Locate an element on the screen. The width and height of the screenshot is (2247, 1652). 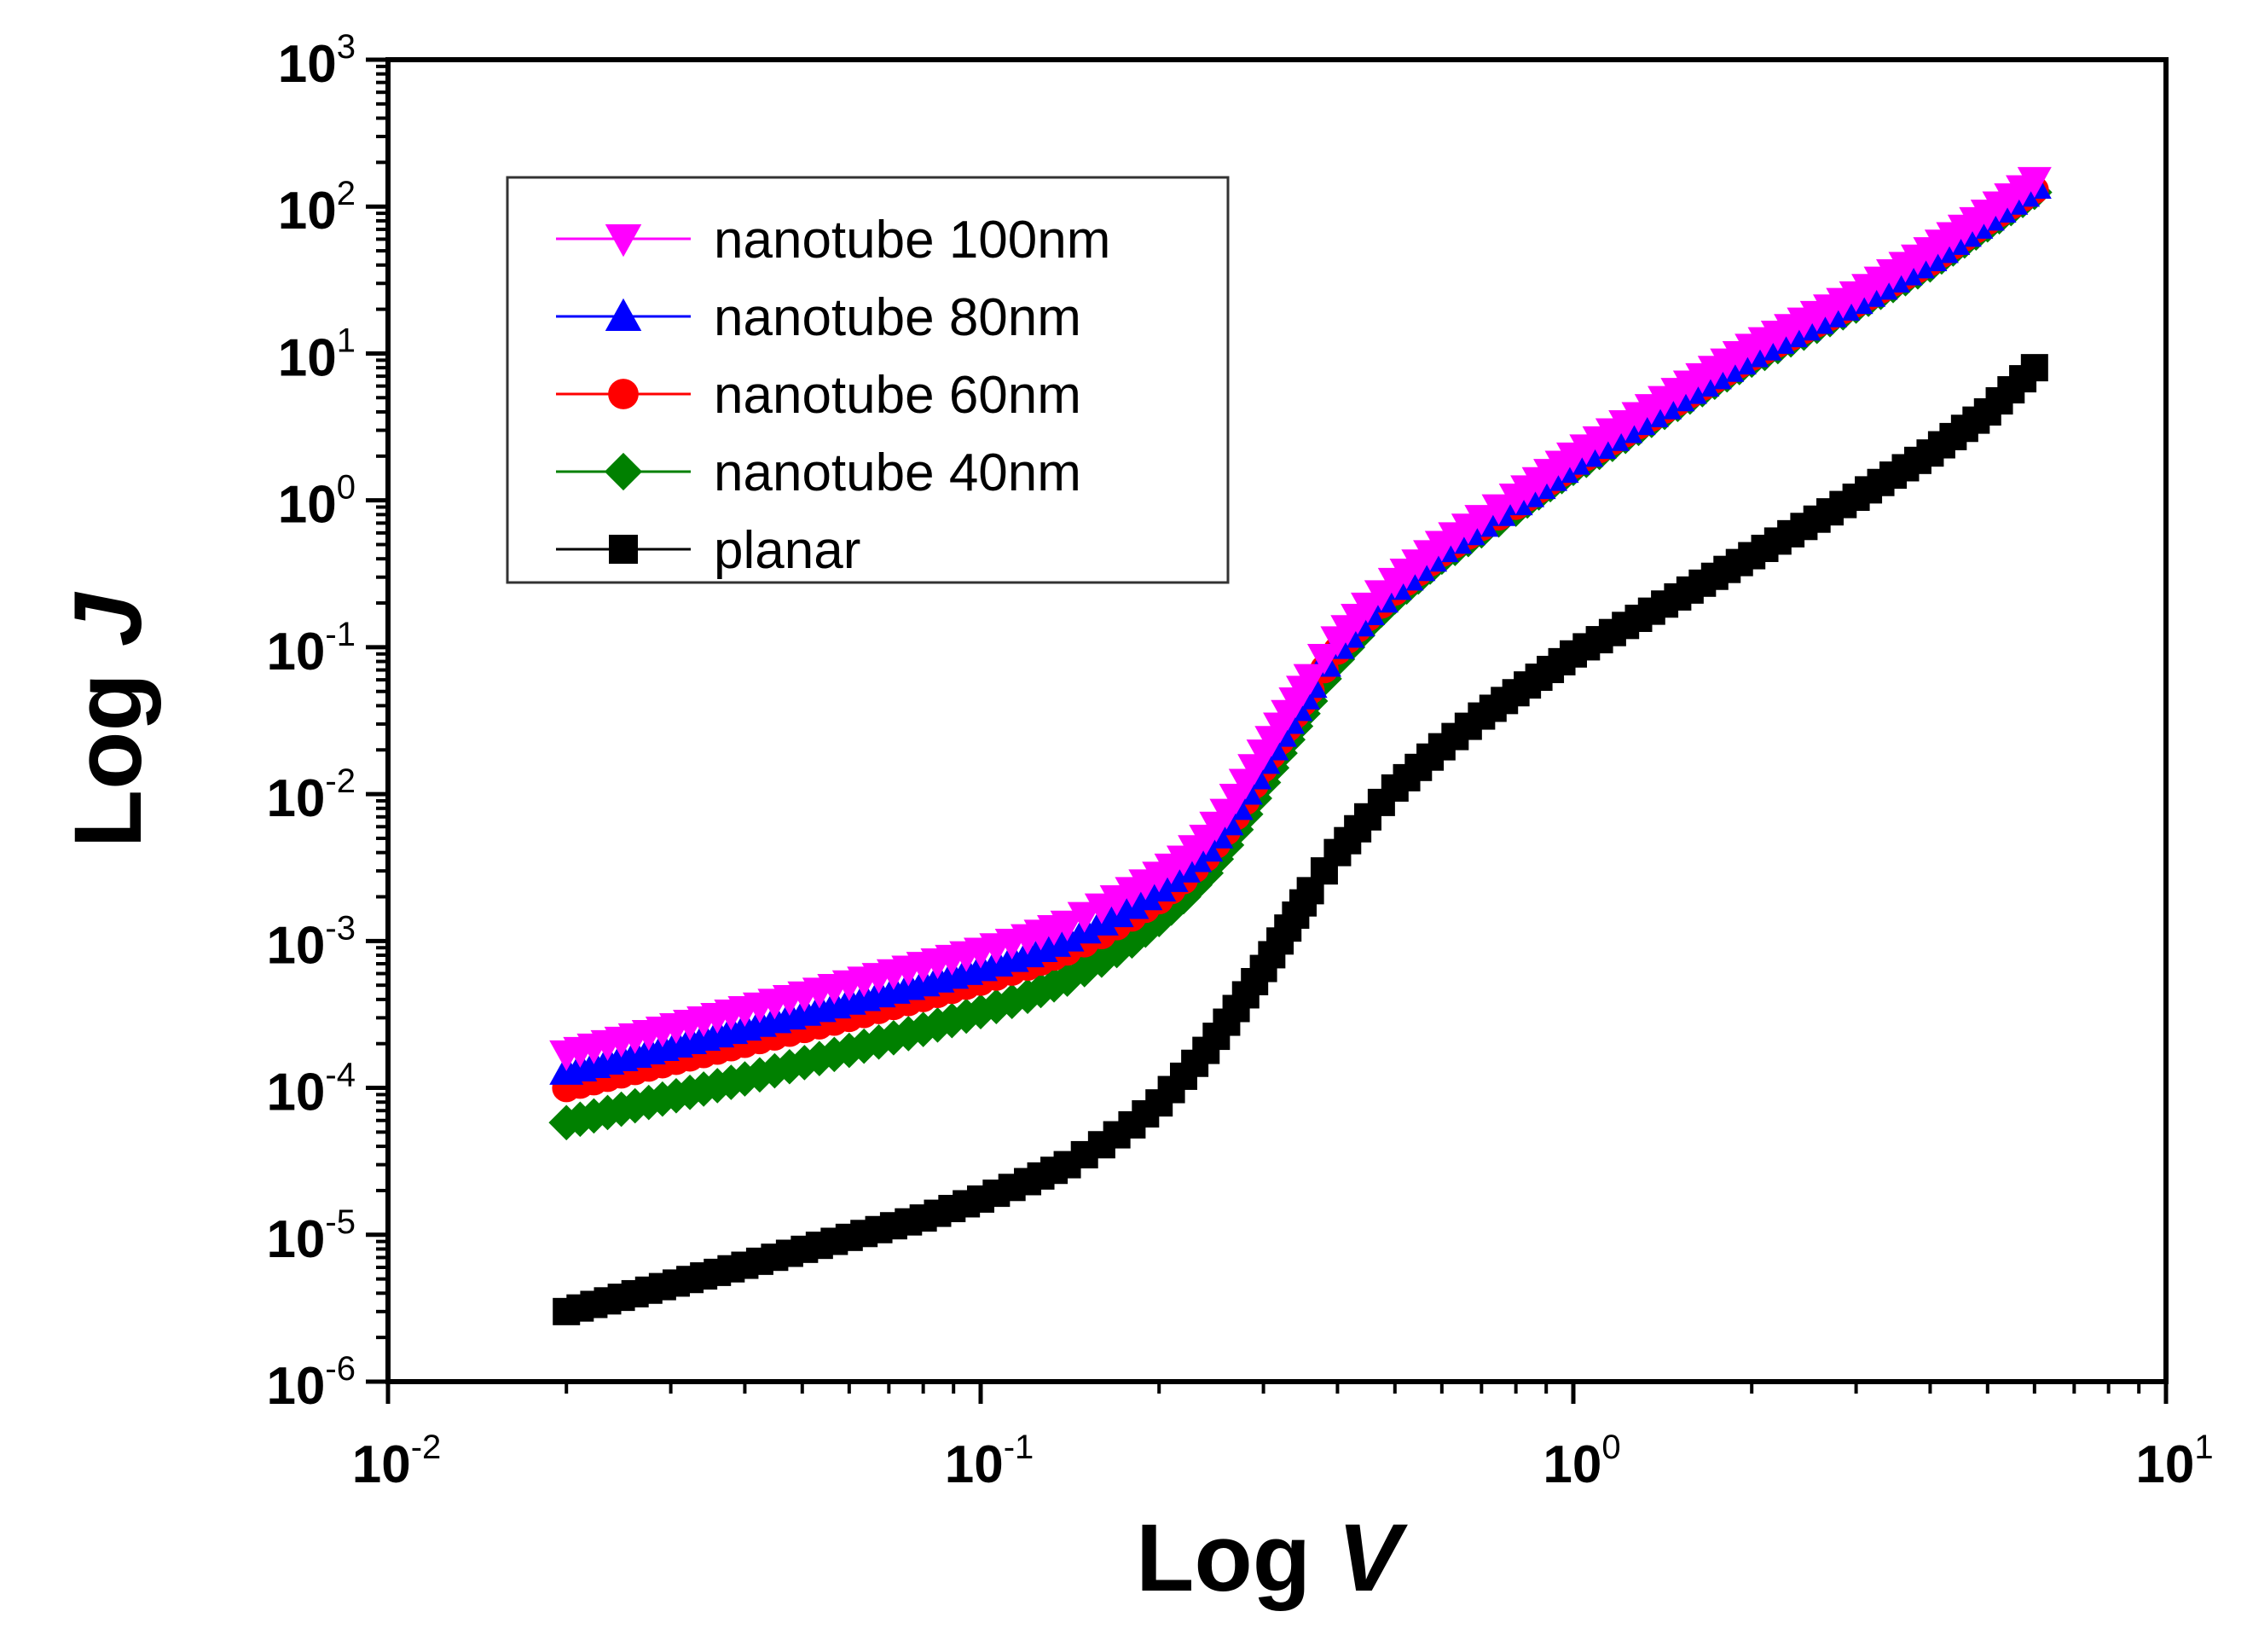
y-tick-label: 10⁻⁵ is located at coordinates (311, 1236).